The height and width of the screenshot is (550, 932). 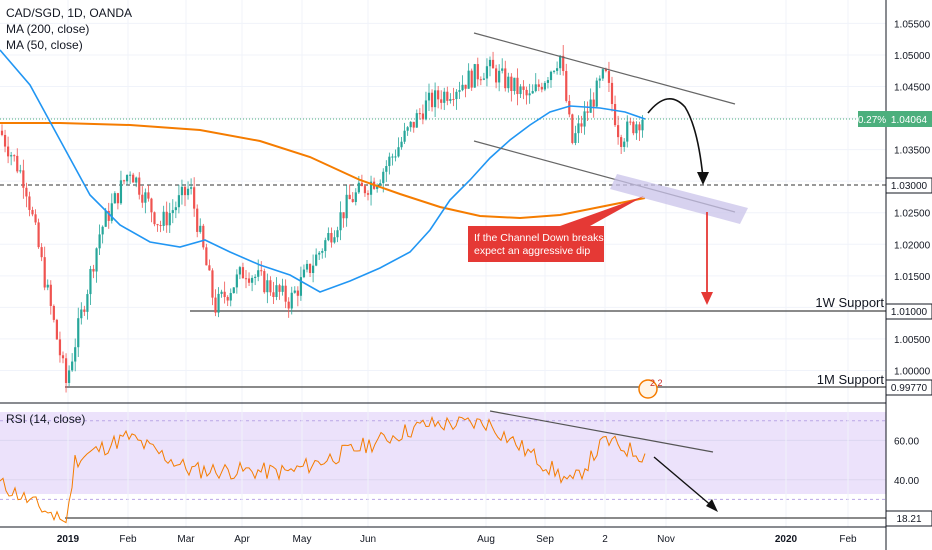 I want to click on ma200-legend: MA (200, close), so click(x=48, y=29).